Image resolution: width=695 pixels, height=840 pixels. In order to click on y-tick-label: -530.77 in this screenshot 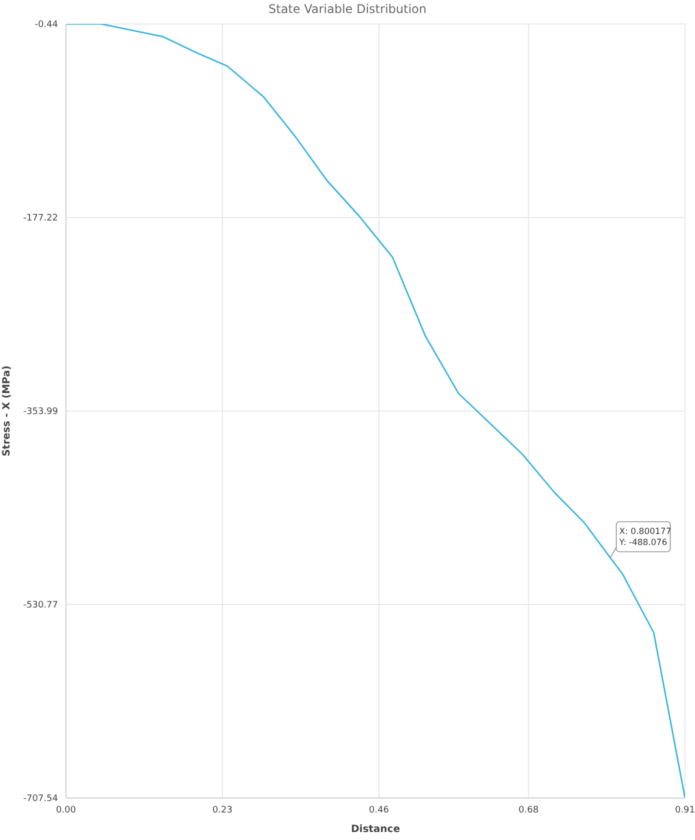, I will do `click(40, 605)`.